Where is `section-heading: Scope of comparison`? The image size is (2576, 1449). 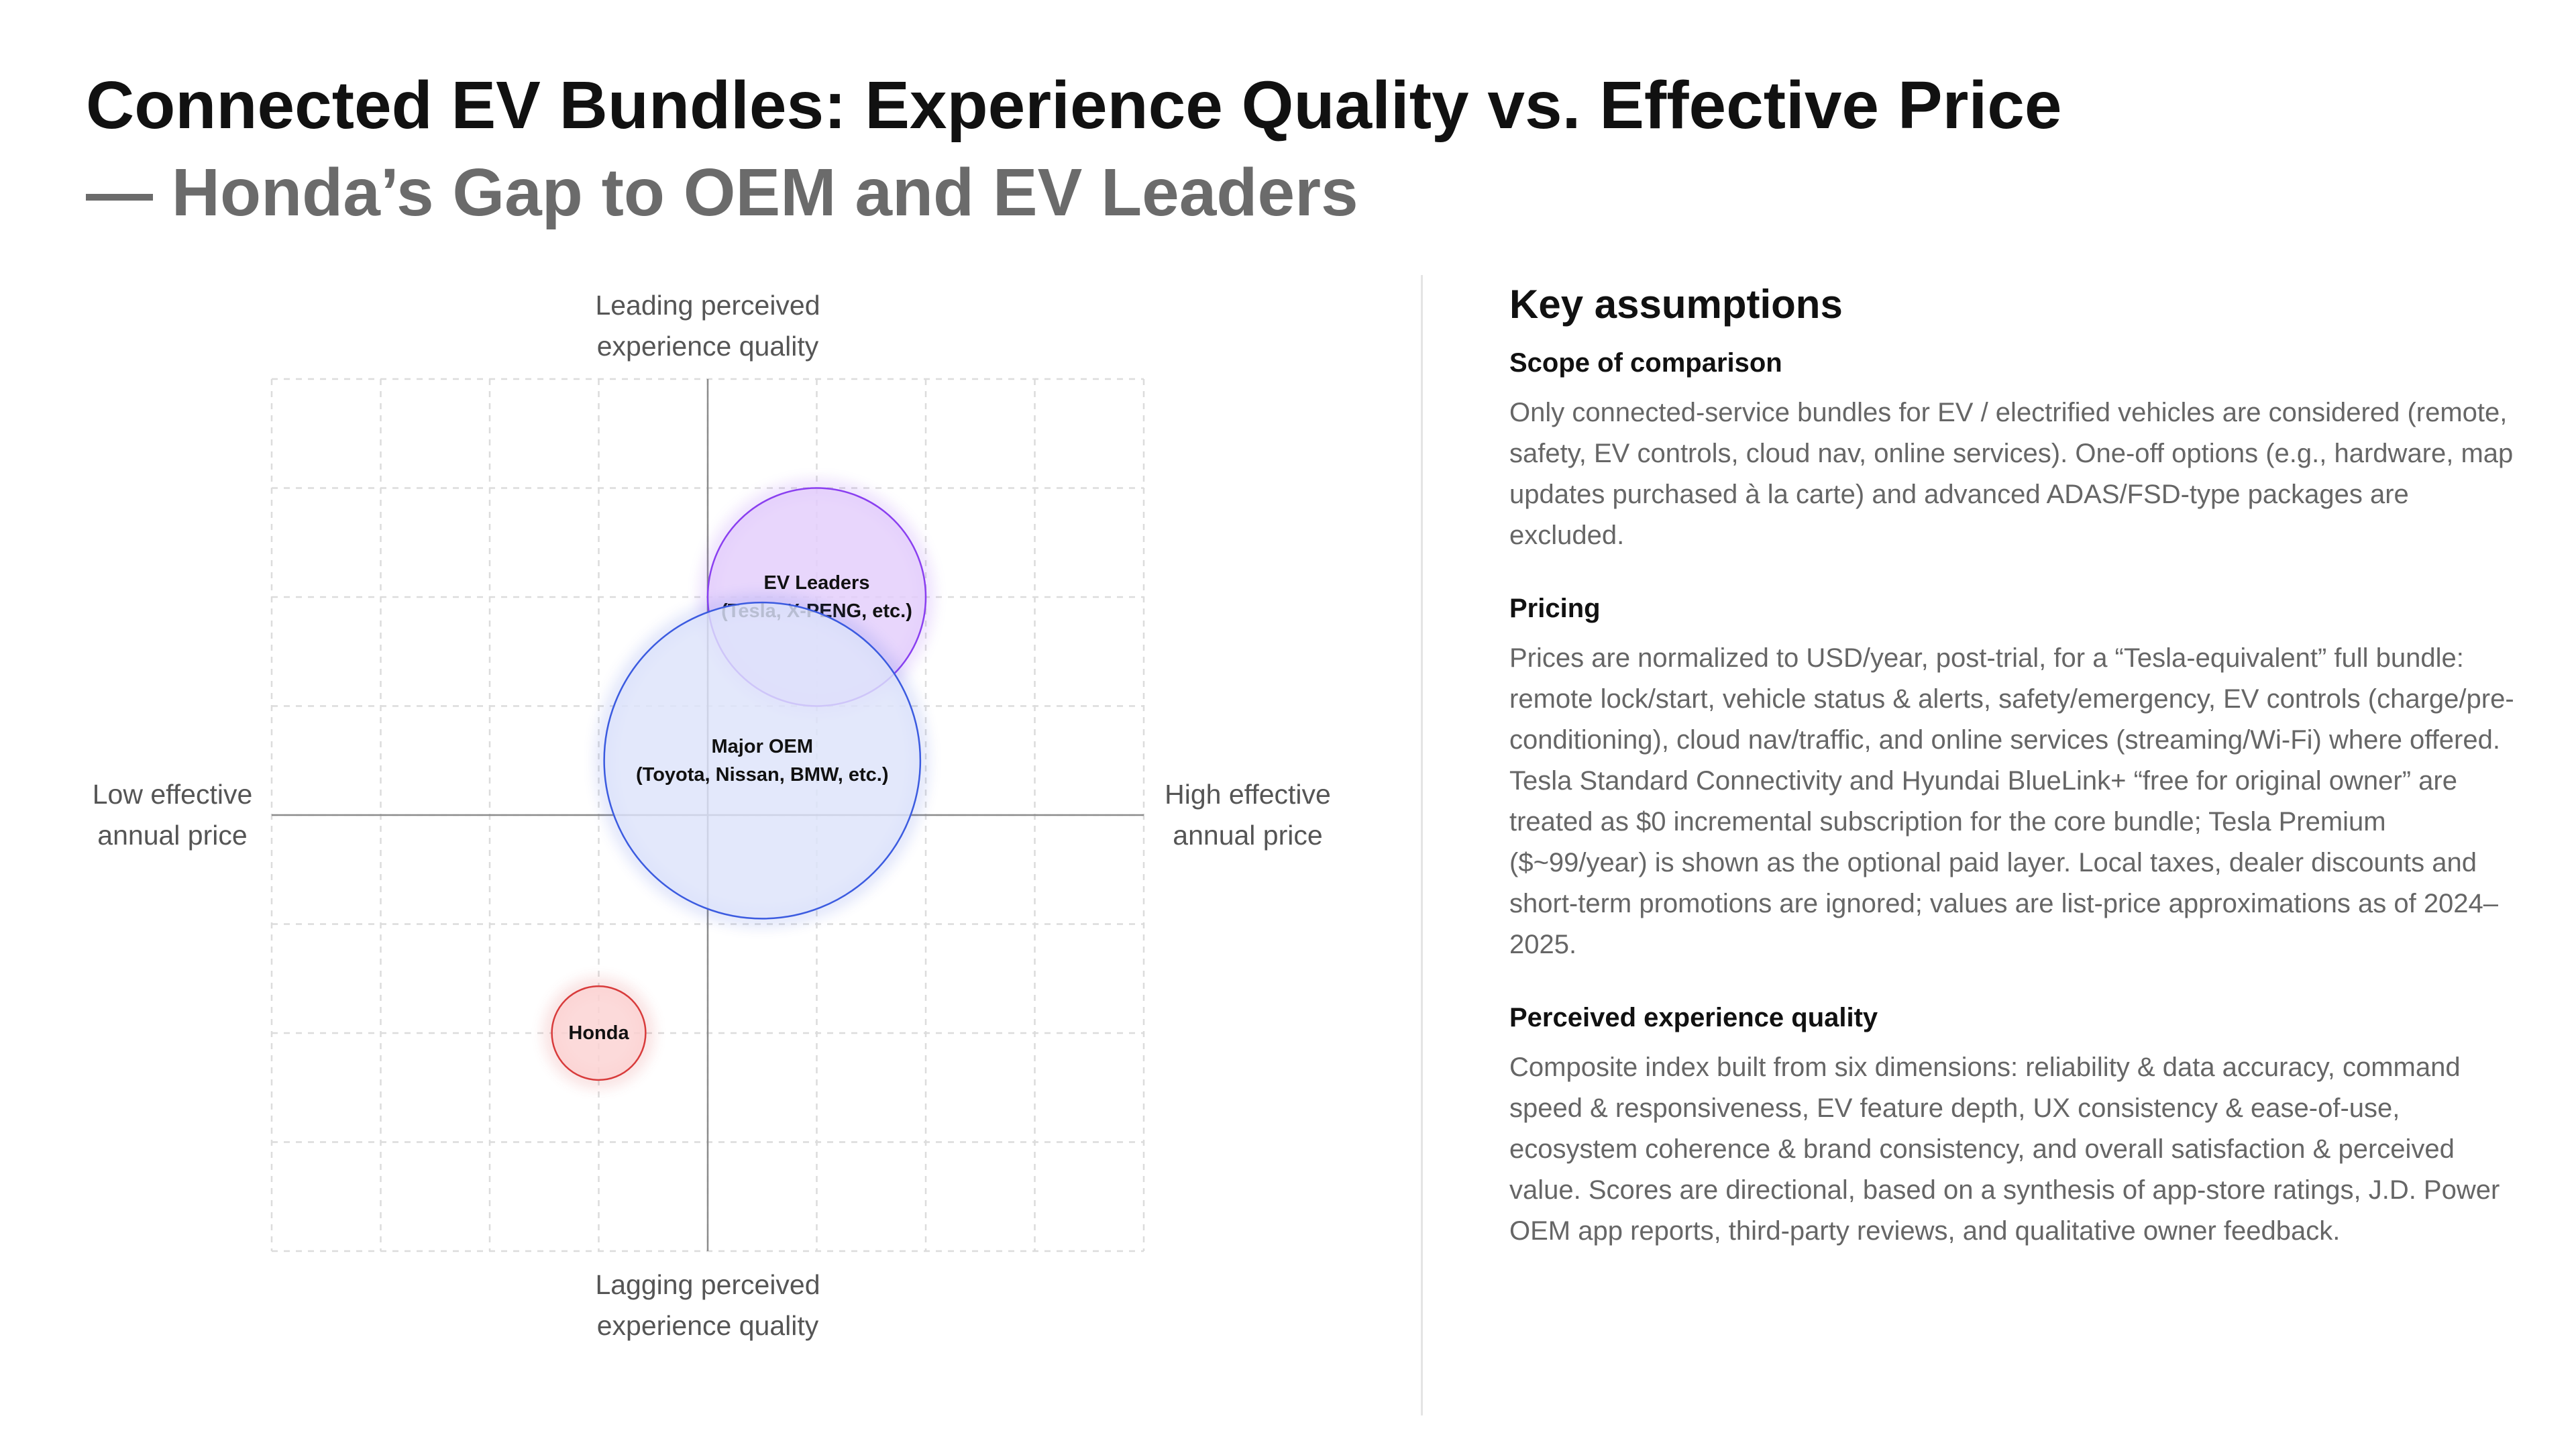 section-heading: Scope of comparison is located at coordinates (1645, 363).